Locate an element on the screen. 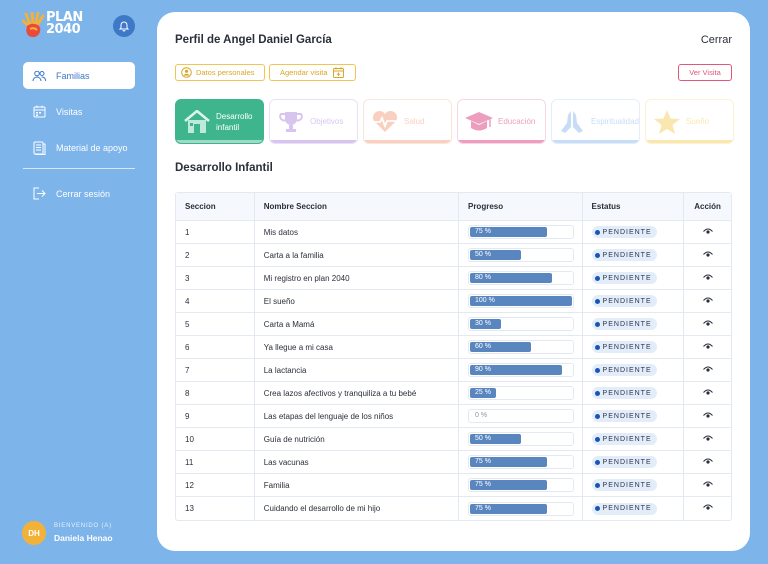  section-name: Cuidando el desarrollo de mi hijo is located at coordinates (357, 508).